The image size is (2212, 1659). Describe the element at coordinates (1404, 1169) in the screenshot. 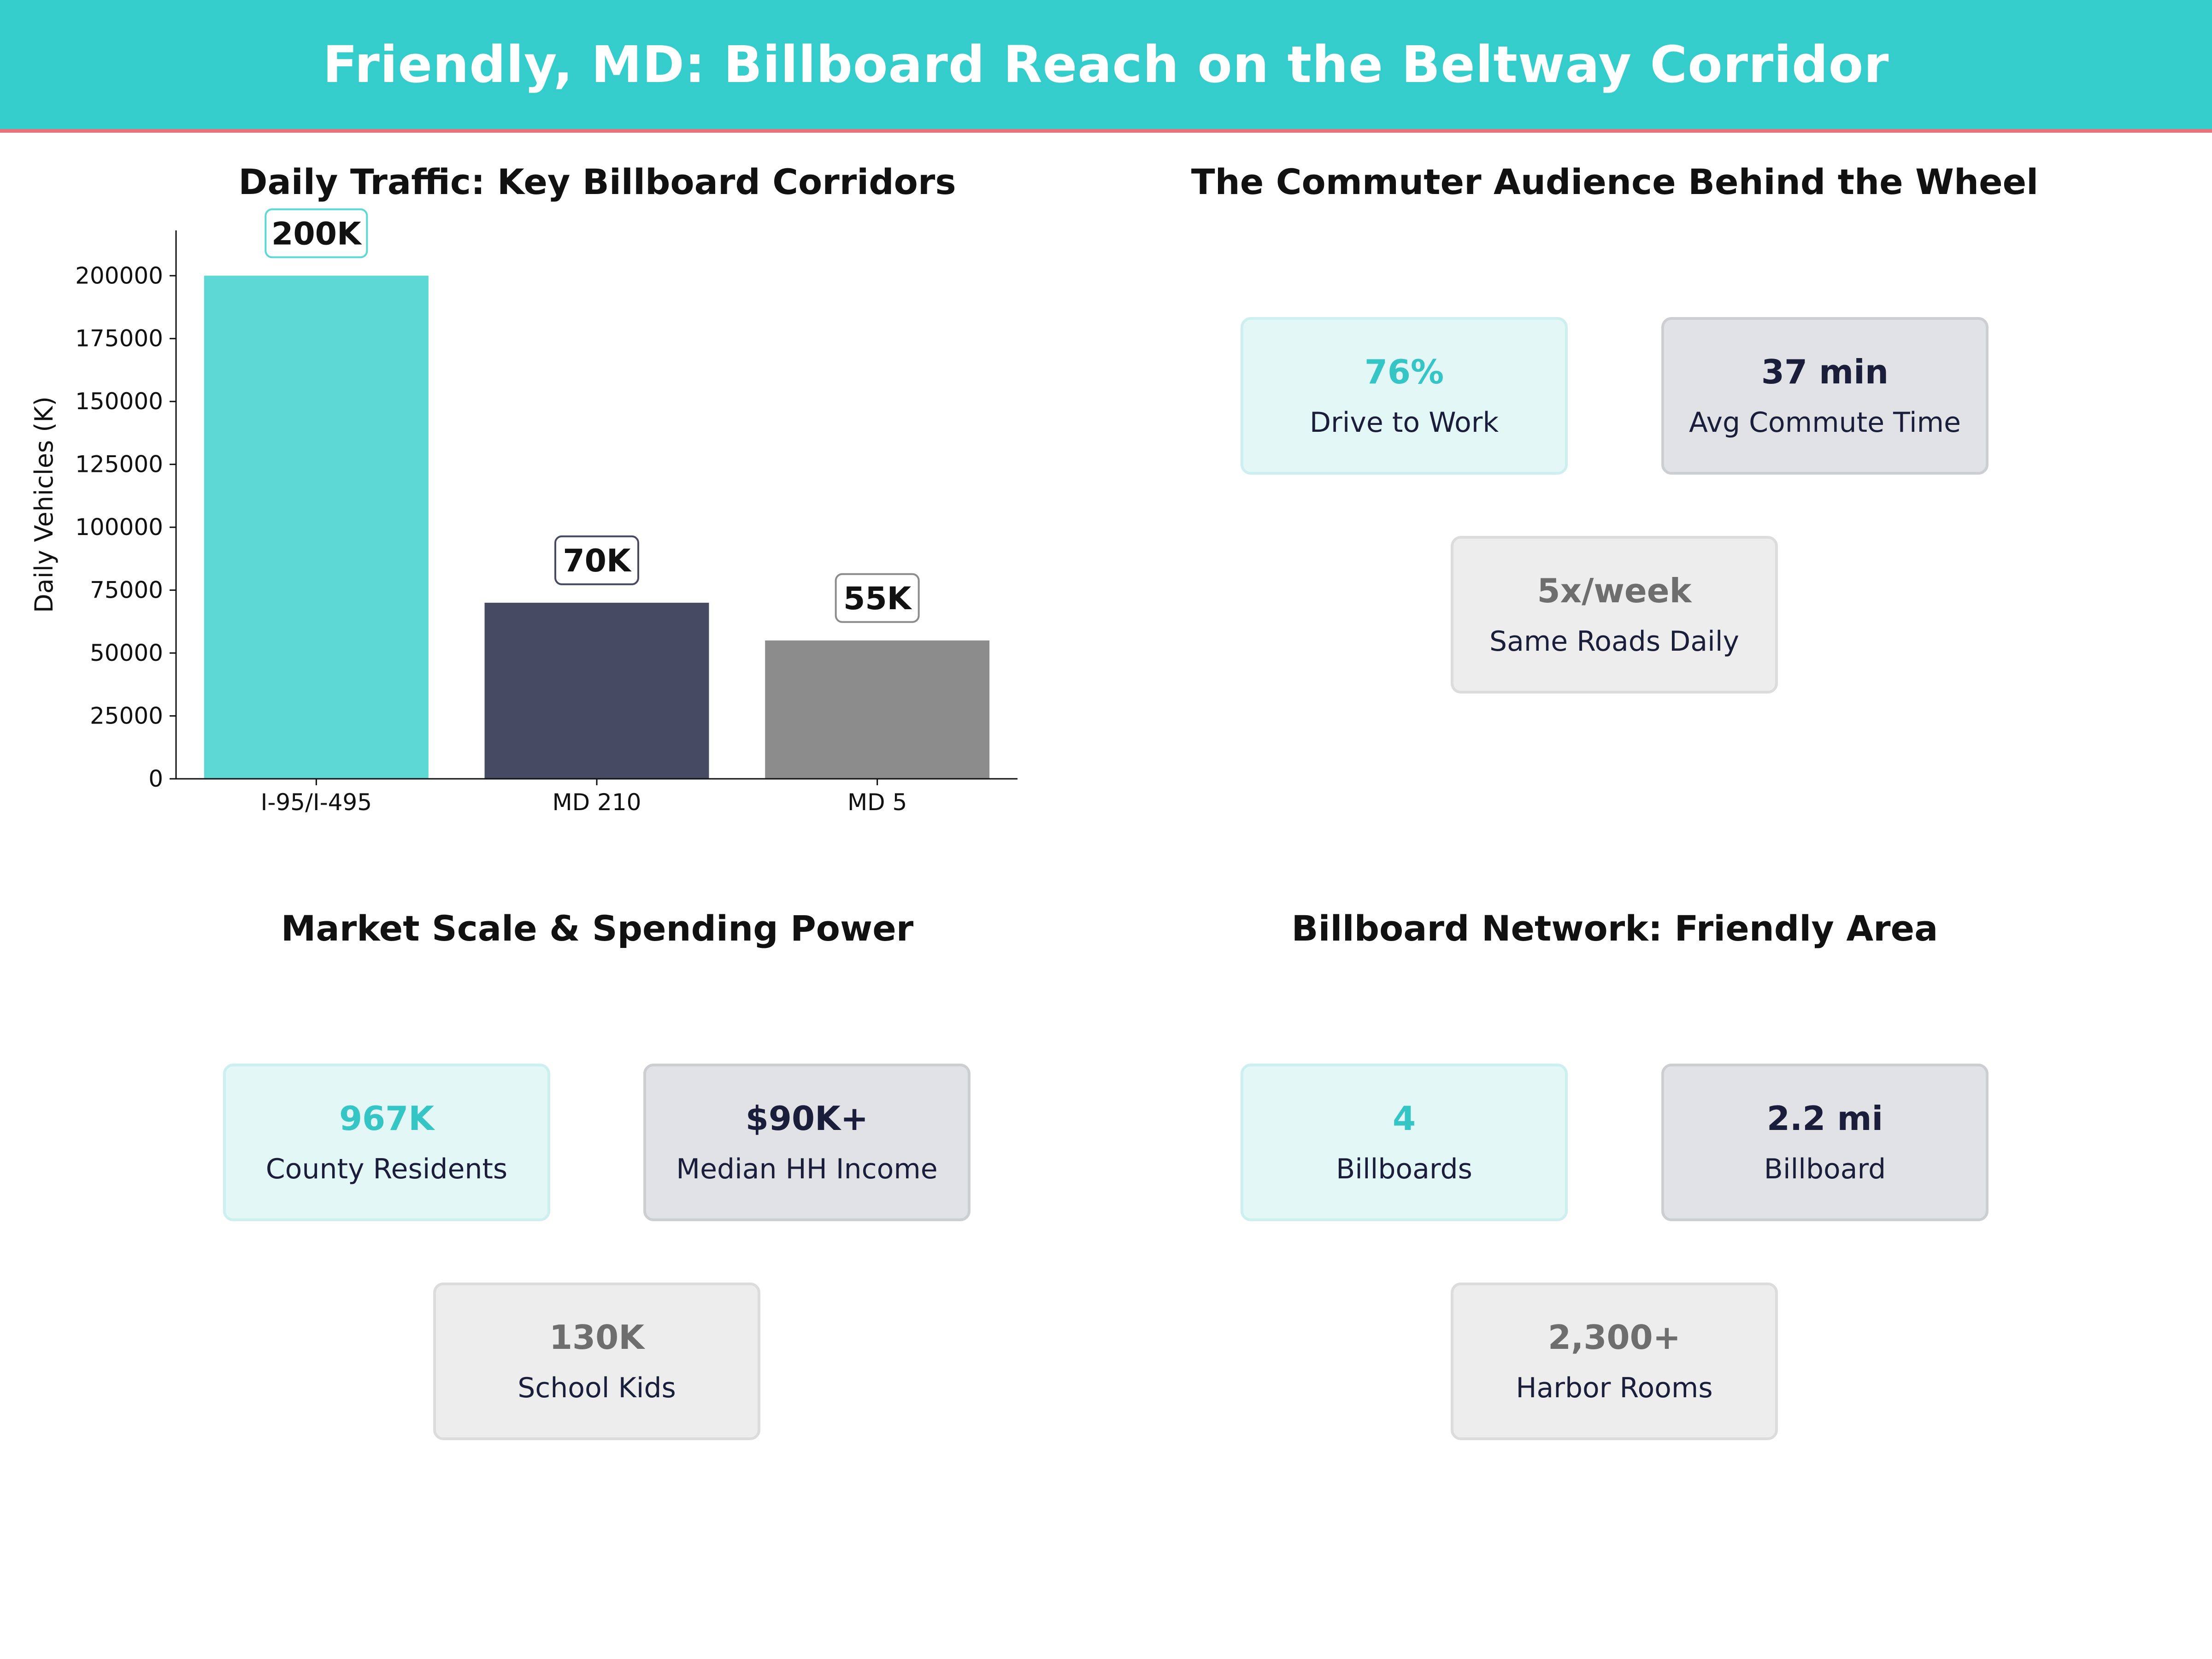

I see `stat-label: Billboards` at that location.